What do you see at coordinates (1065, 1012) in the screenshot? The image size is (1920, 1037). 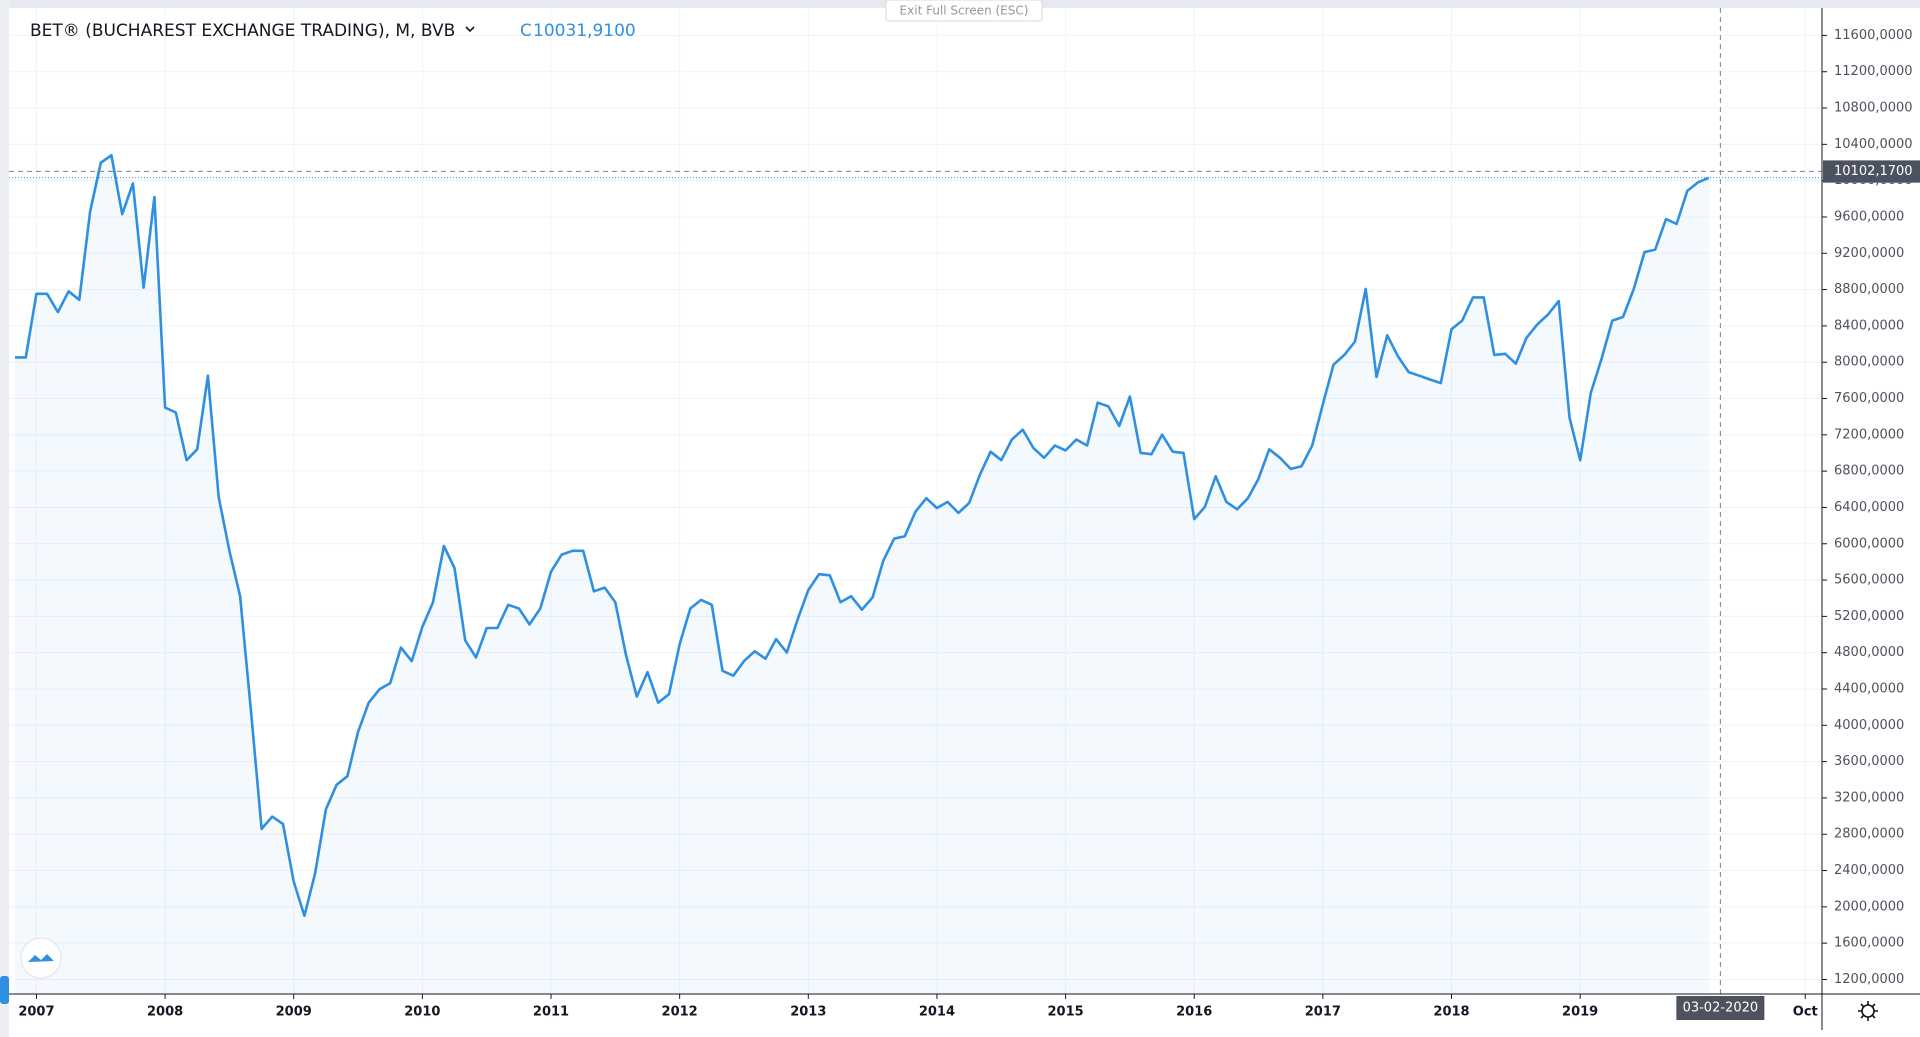 I see `x-tick-label: 2015` at bounding box center [1065, 1012].